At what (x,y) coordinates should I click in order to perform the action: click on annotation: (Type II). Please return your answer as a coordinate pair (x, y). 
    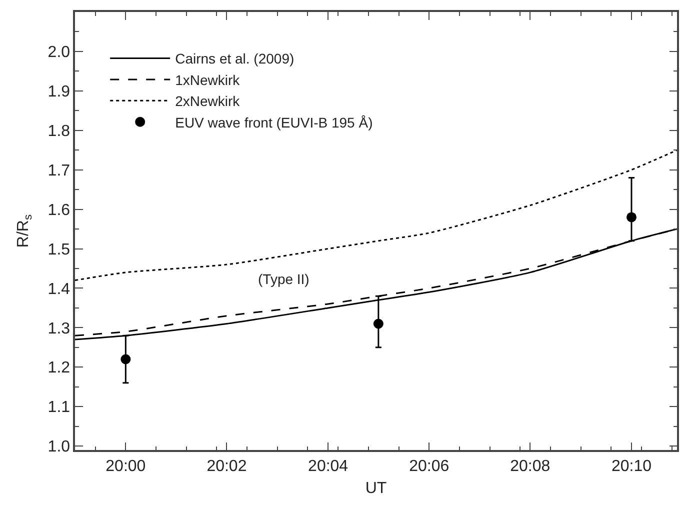
    Looking at the image, I should click on (284, 279).